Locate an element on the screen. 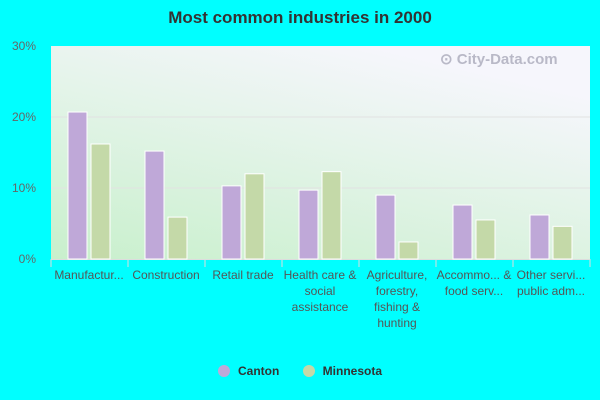 This screenshot has height=400, width=600. legend-item-minnesota: Minnesota is located at coordinates (342, 371).